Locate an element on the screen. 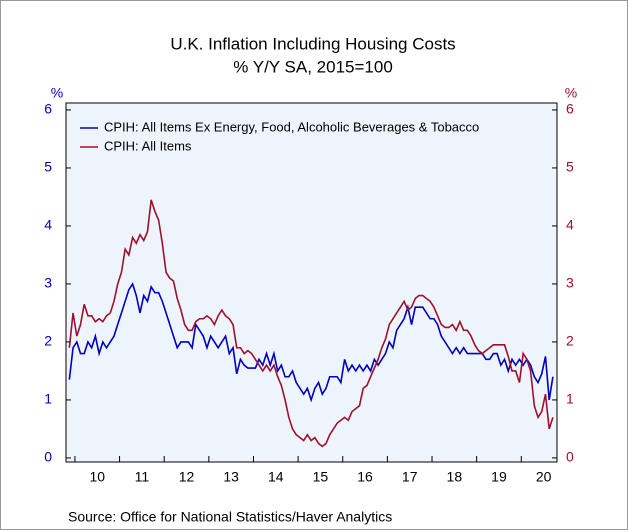 The width and height of the screenshot is (628, 530). legend-label: CPIH: All Items is located at coordinates (148, 145).